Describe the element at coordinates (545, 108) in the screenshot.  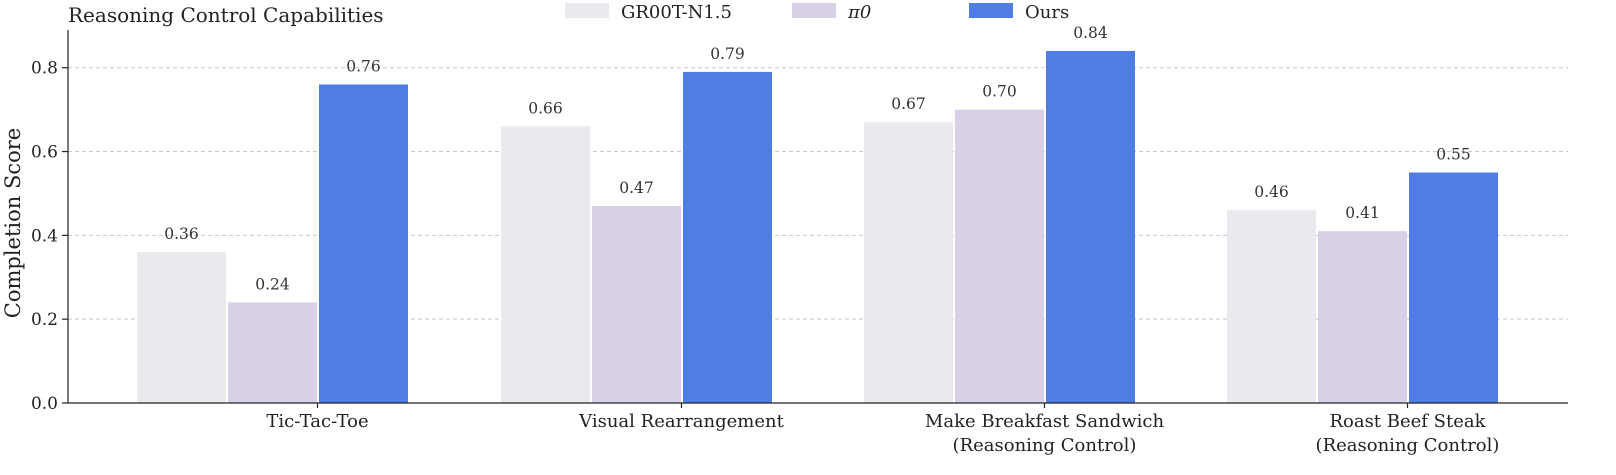
I see `bar-value-label: 0.66` at that location.